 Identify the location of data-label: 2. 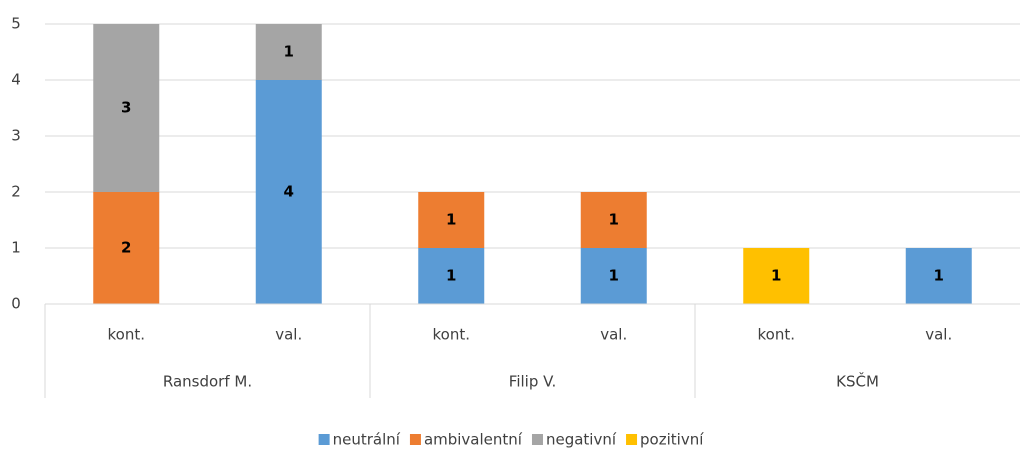
(126, 248).